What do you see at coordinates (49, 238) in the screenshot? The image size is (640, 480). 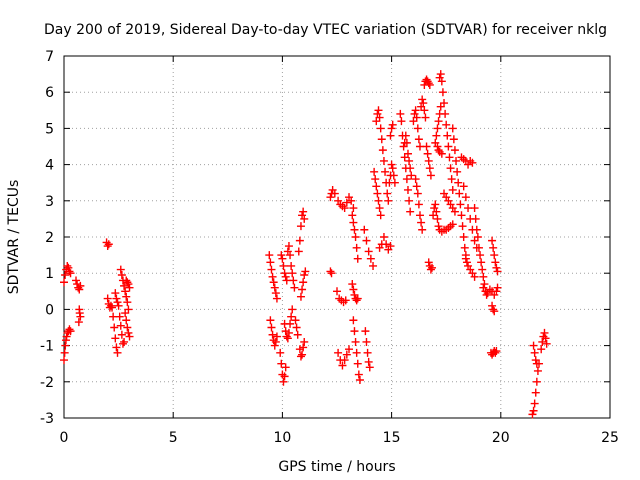 I see `y-tick-label: 2` at bounding box center [49, 238].